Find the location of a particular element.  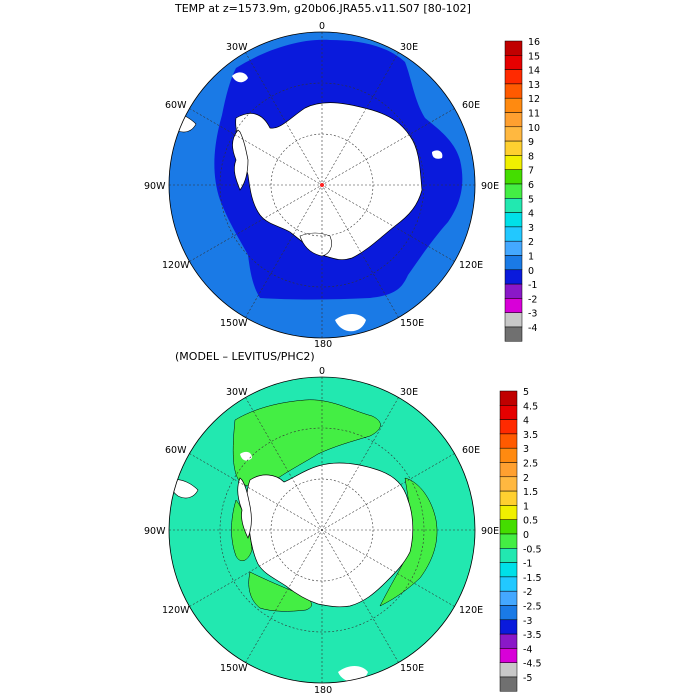

cb-top-label: 0 is located at coordinates (531, 271).